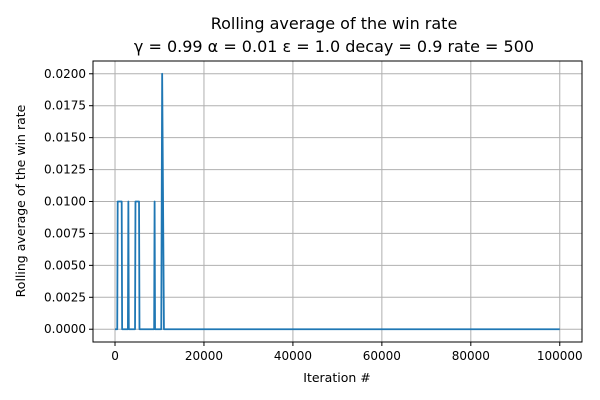 Image resolution: width=600 pixels, height=400 pixels. I want to click on y-tick-label: 0.0125, so click(65, 170).